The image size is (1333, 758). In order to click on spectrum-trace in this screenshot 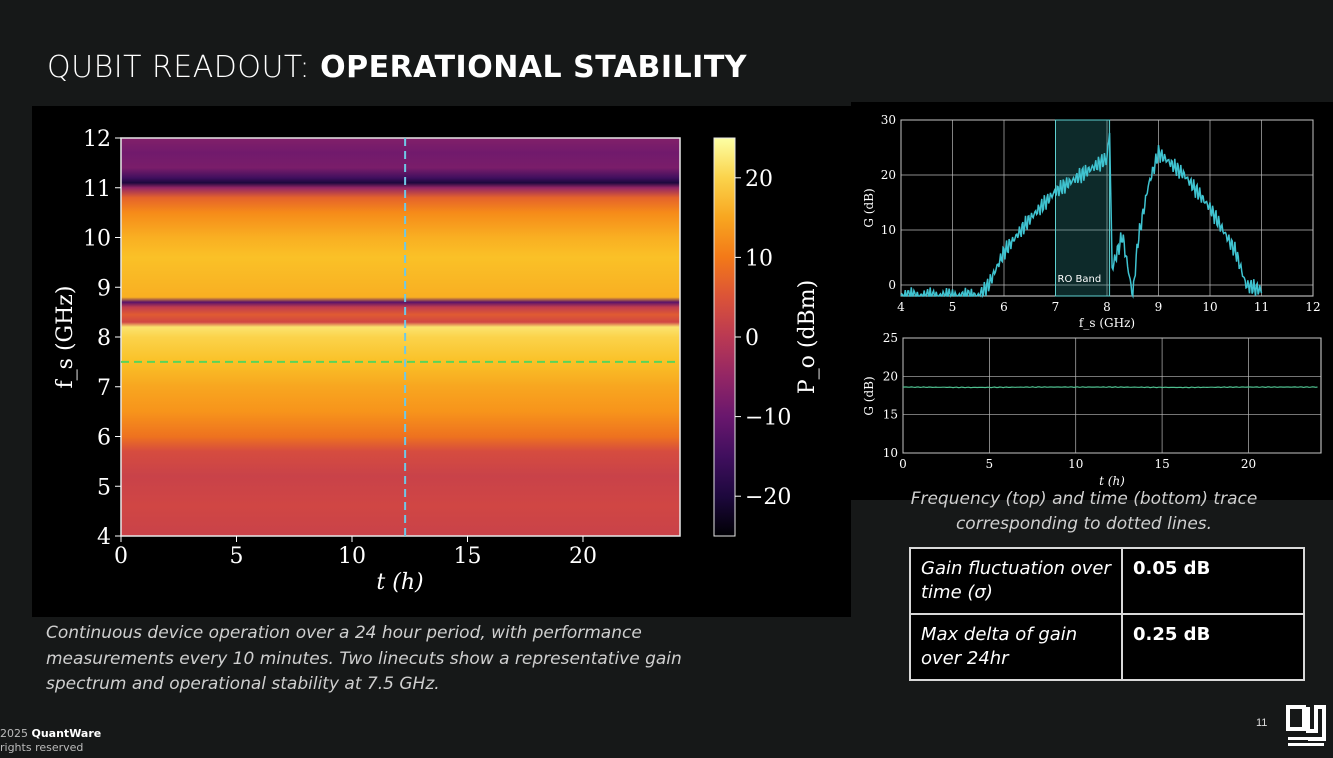, I will do `click(1081, 215)`.